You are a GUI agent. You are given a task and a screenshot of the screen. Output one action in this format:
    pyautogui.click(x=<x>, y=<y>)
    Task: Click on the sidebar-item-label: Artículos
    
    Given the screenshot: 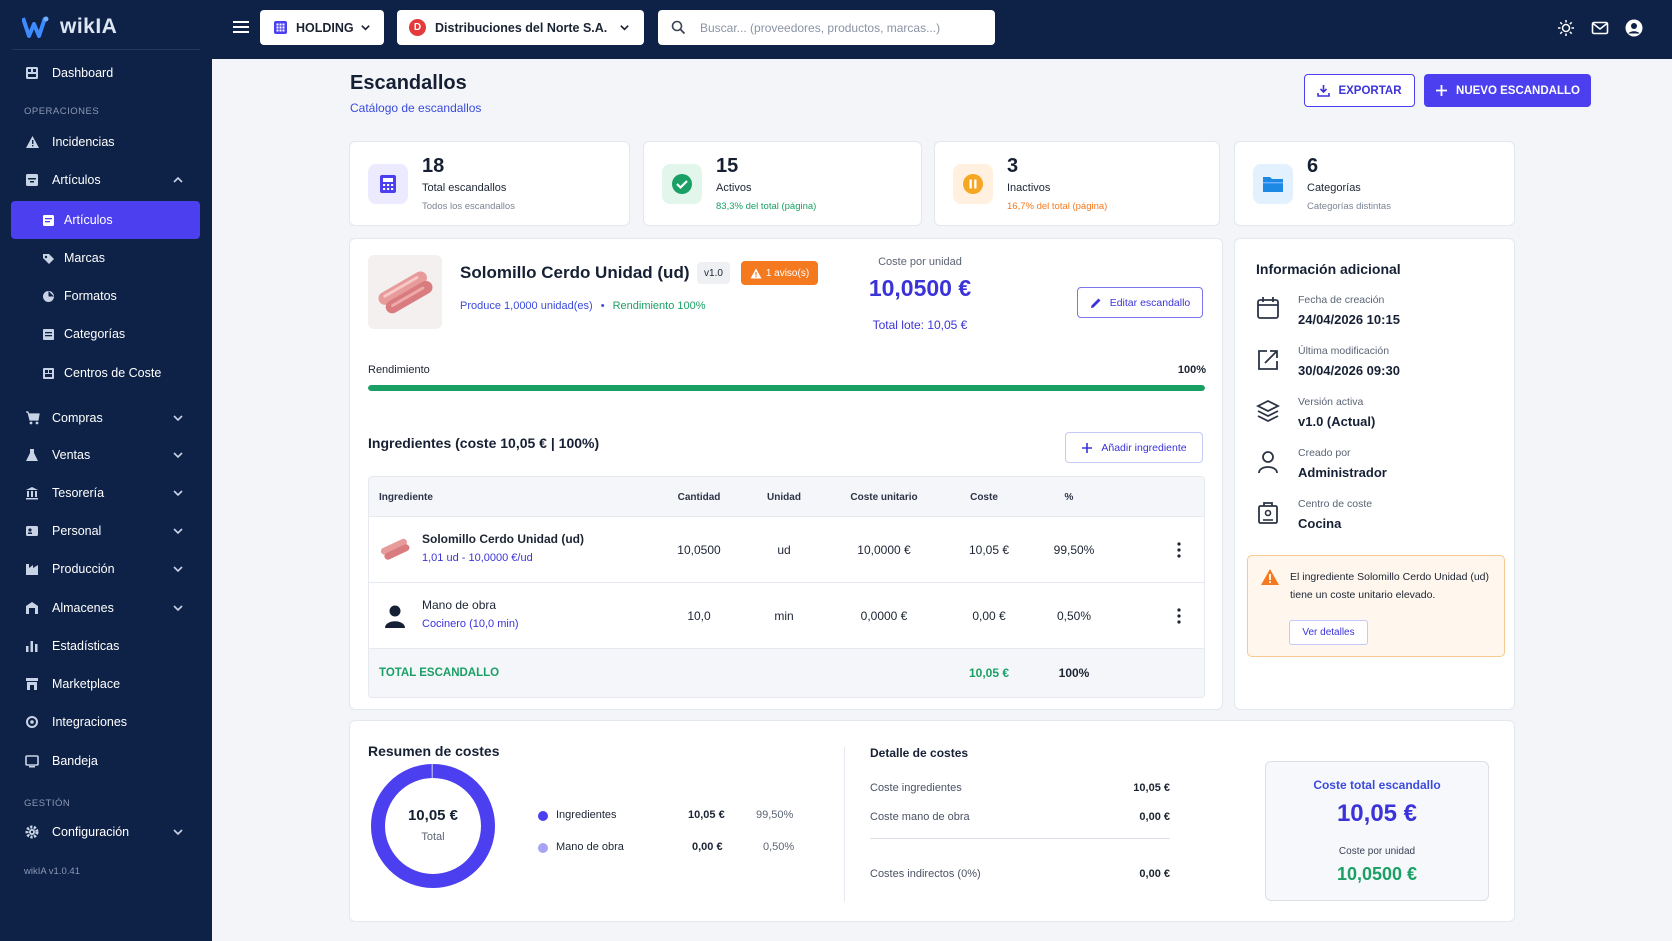 What is the action you would take?
    pyautogui.click(x=88, y=220)
    